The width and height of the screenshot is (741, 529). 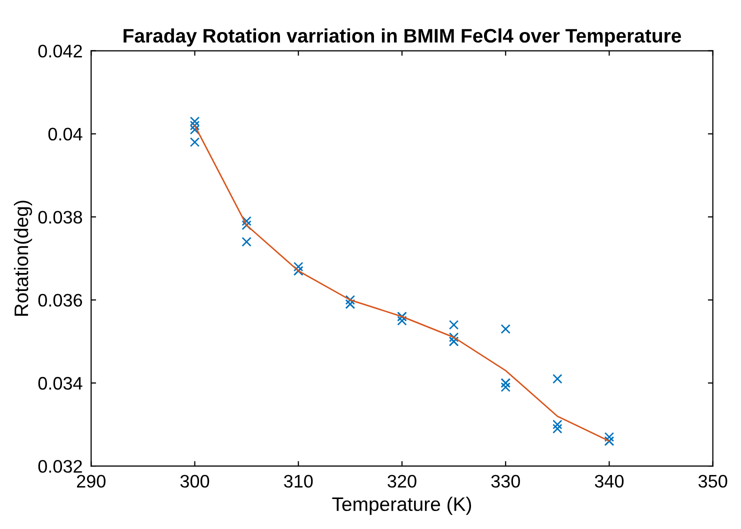 I want to click on x-tick-label: 350, so click(x=713, y=481).